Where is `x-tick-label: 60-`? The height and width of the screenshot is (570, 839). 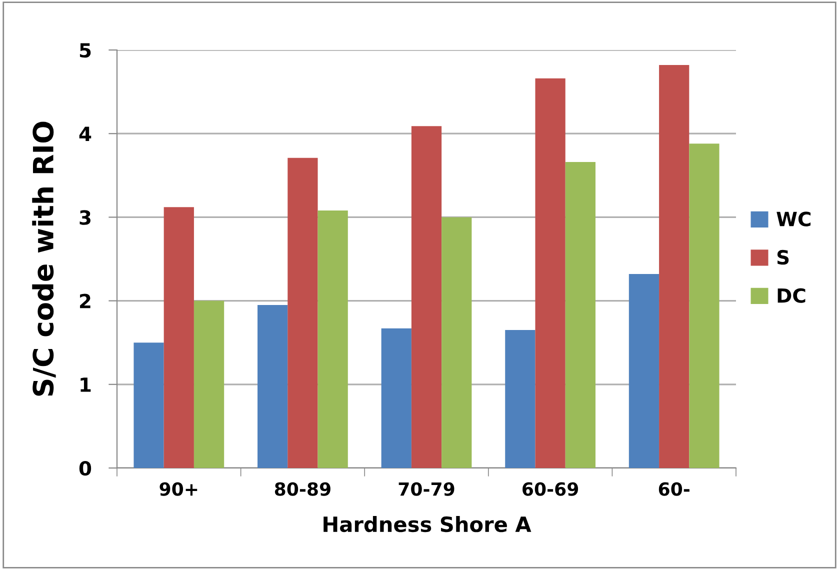 x-tick-label: 60- is located at coordinates (674, 489).